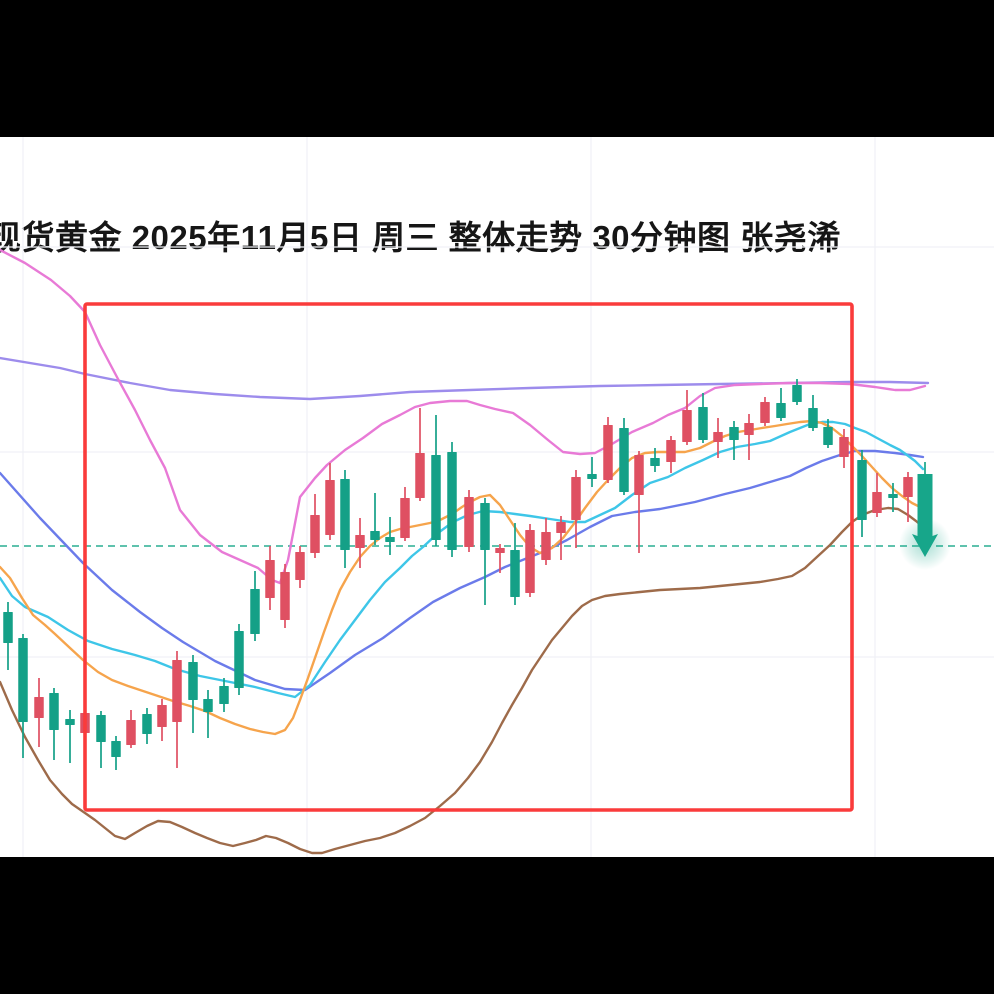 This screenshot has width=994, height=994. I want to click on upper-band-violet, so click(465, 378).